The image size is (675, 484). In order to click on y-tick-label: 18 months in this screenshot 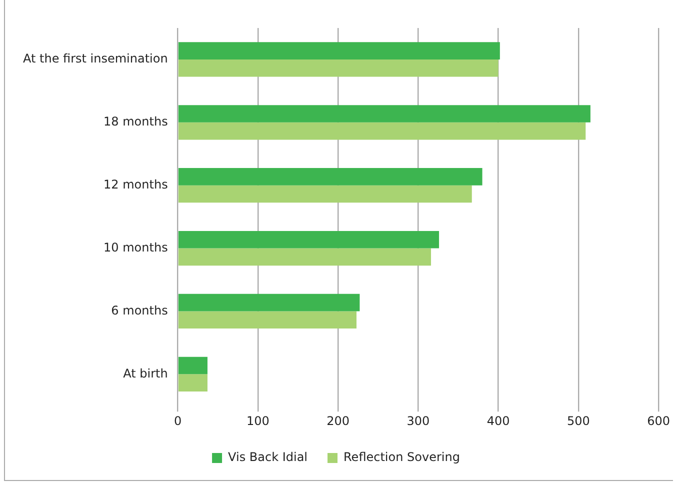, I will do `click(136, 121)`.